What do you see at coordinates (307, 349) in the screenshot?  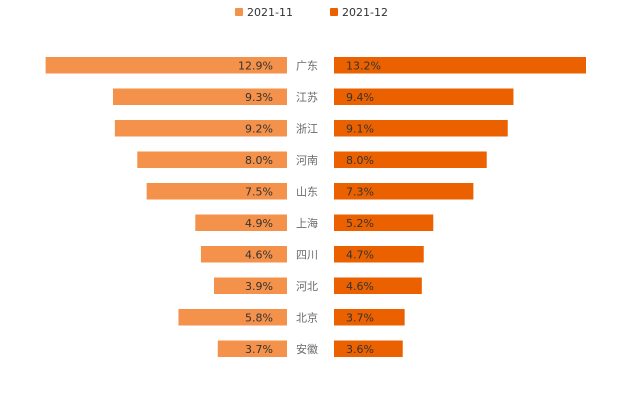 I see `category-label-row-9: 安徽` at bounding box center [307, 349].